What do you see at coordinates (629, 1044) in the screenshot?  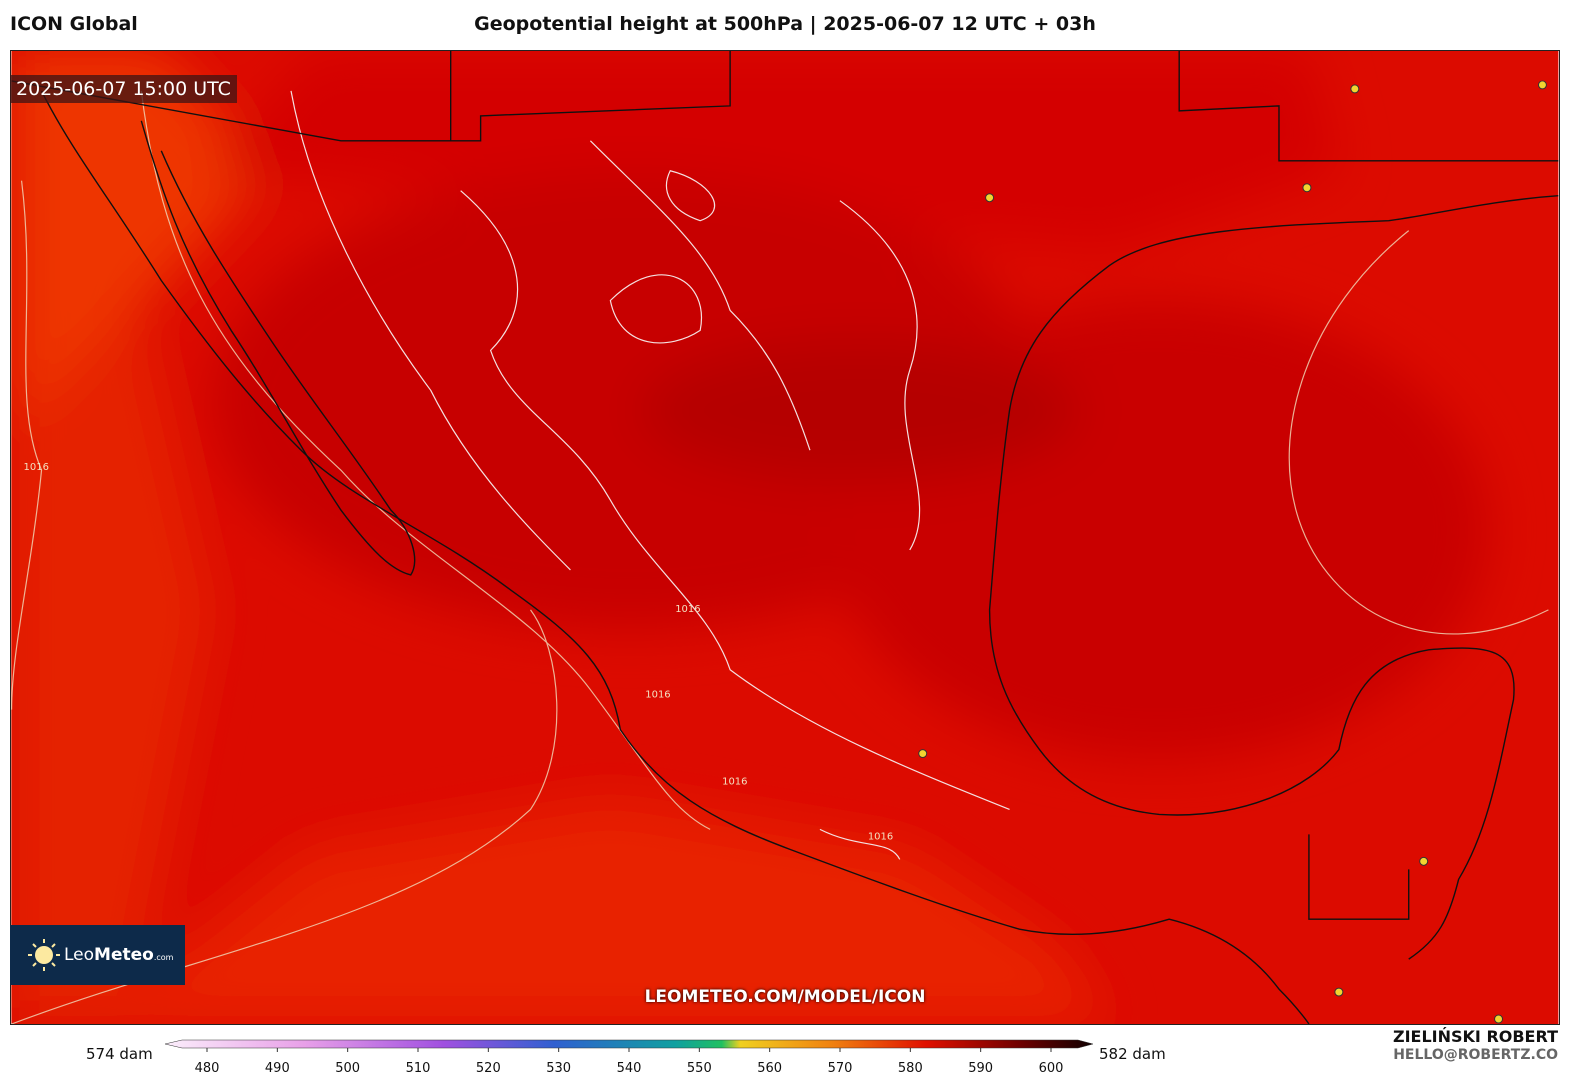 I see `colorbar-gradient` at bounding box center [629, 1044].